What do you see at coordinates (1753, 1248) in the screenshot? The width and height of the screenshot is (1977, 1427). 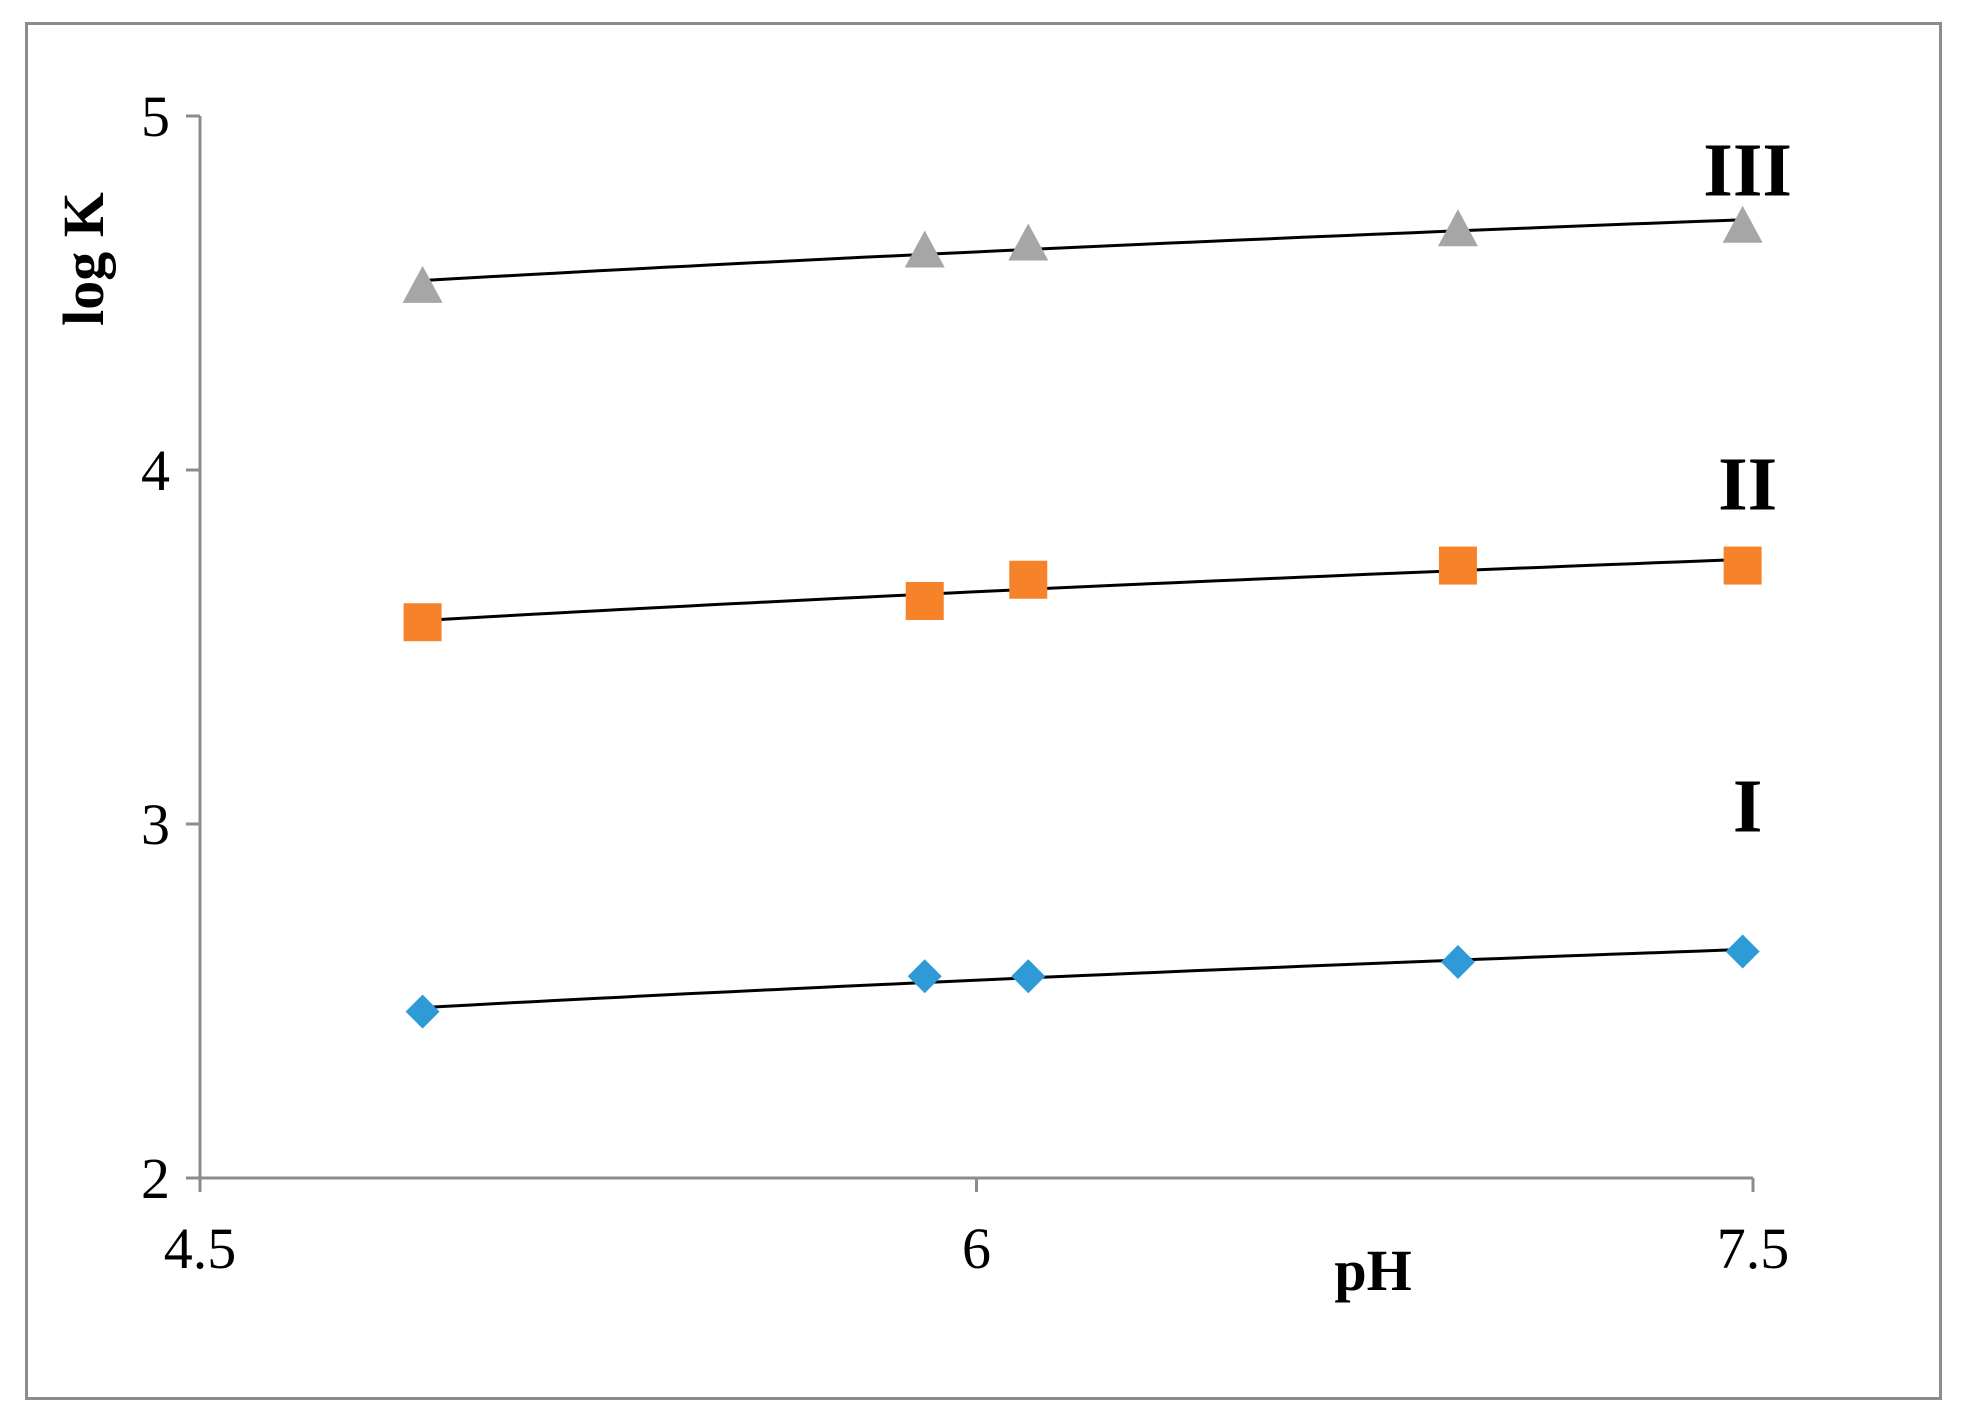 I see `x-tick-label: 7.5` at bounding box center [1753, 1248].